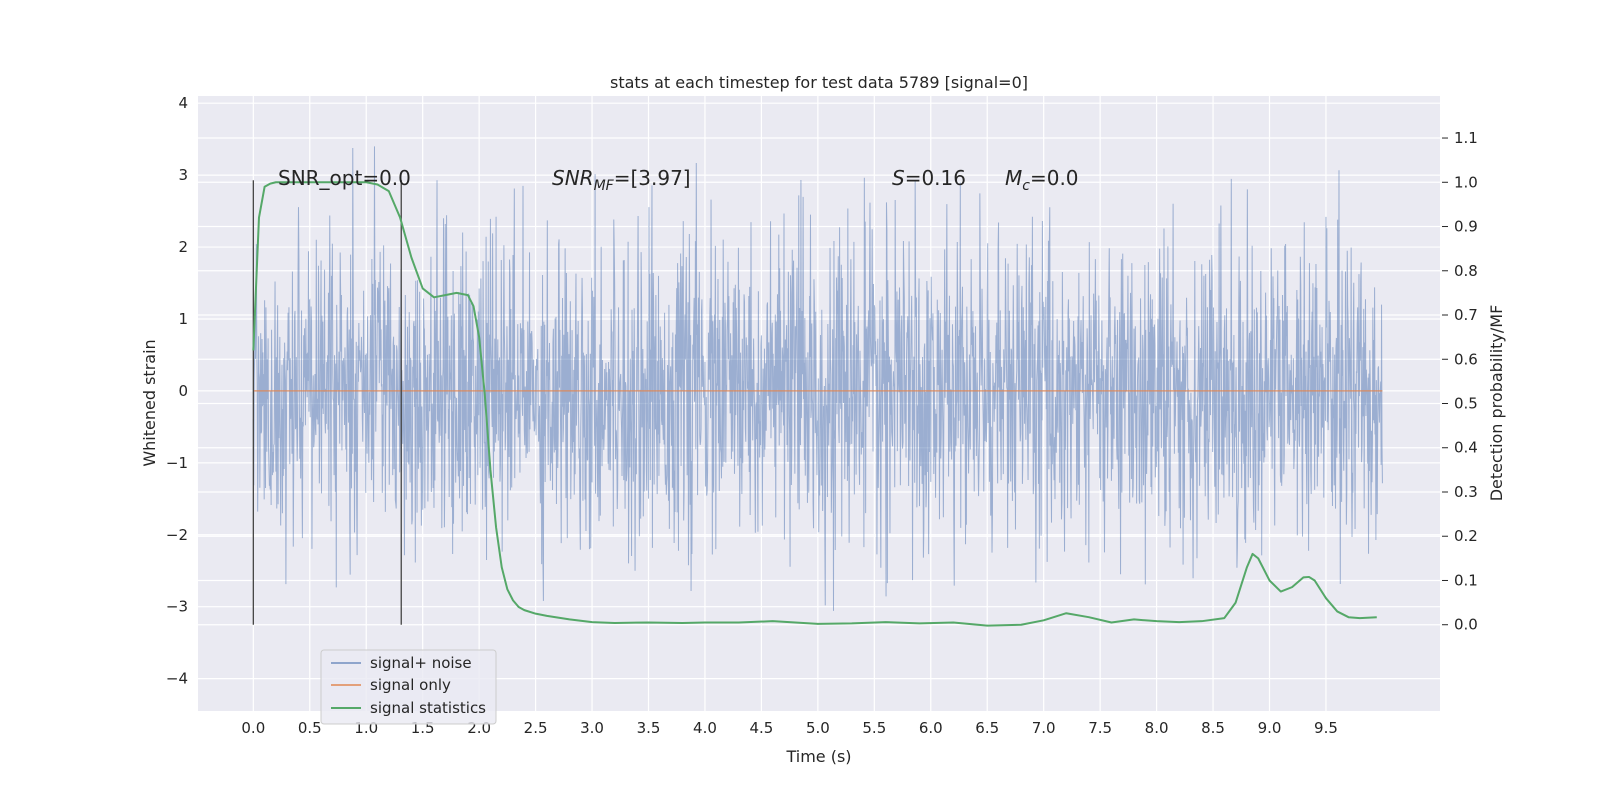 This screenshot has width=1600, height=804. I want to click on y-axis-label: Whitened strain, so click(149, 402).